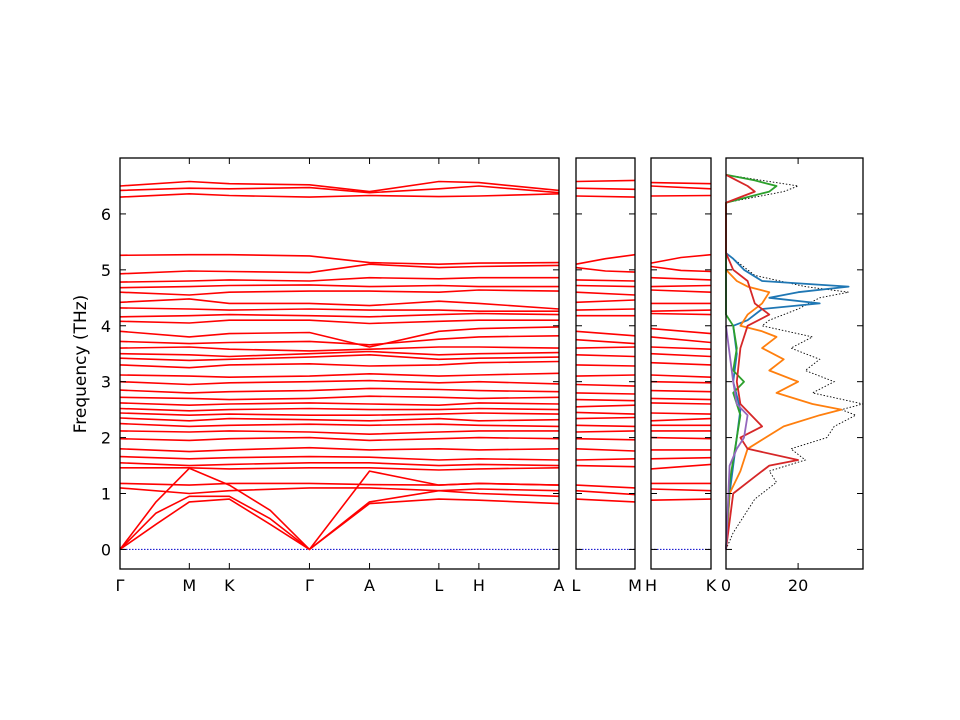 The image size is (960, 720). What do you see at coordinates (106, 494) in the screenshot?
I see `y-tick-label: 1` at bounding box center [106, 494].